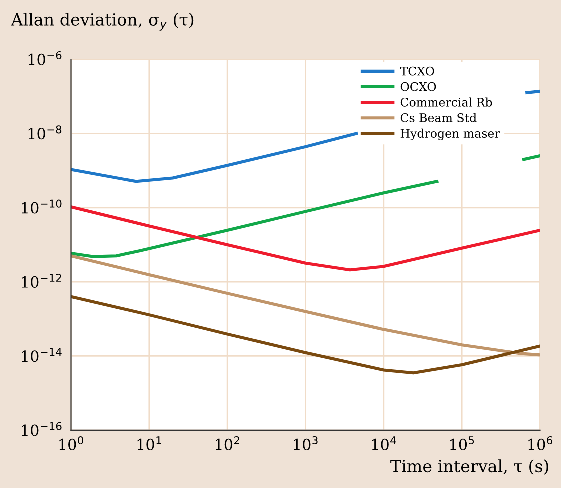 Image resolution: width=561 pixels, height=488 pixels. What do you see at coordinates (540, 443) in the screenshot?
I see `x-tick-label: 10$^{6}$` at bounding box center [540, 443].